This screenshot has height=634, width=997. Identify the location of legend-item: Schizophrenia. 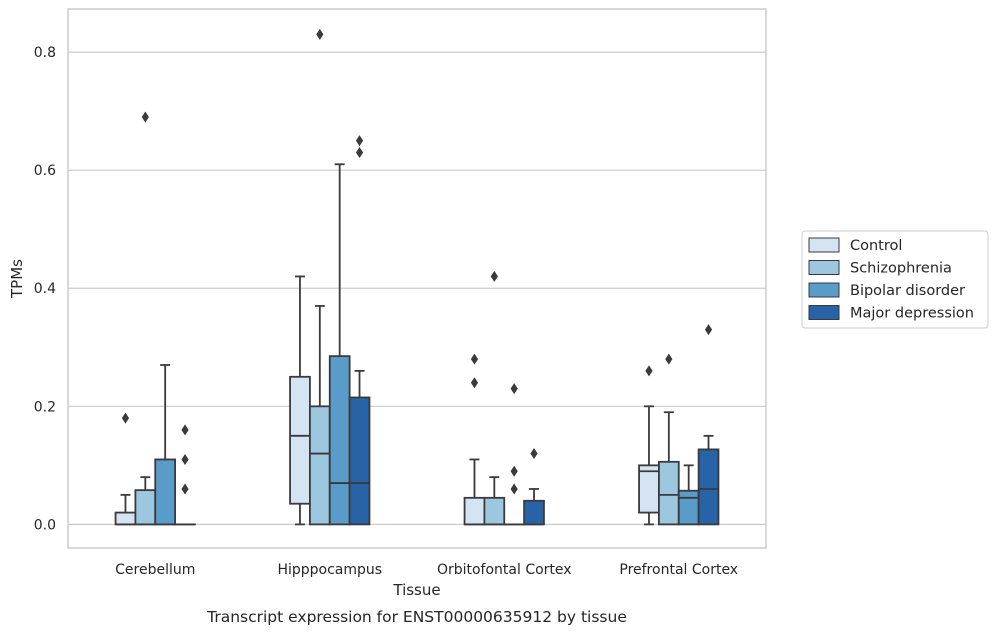
(880, 268).